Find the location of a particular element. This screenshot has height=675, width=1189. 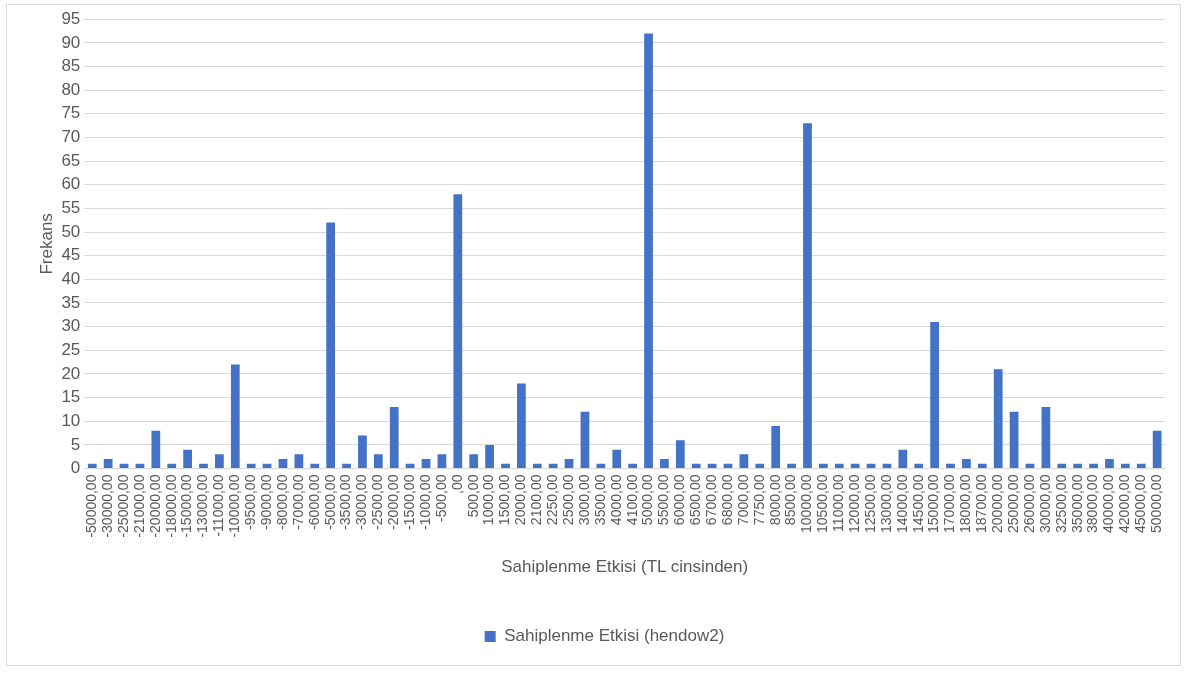

y-tick-label: 40 is located at coordinates (71, 279).